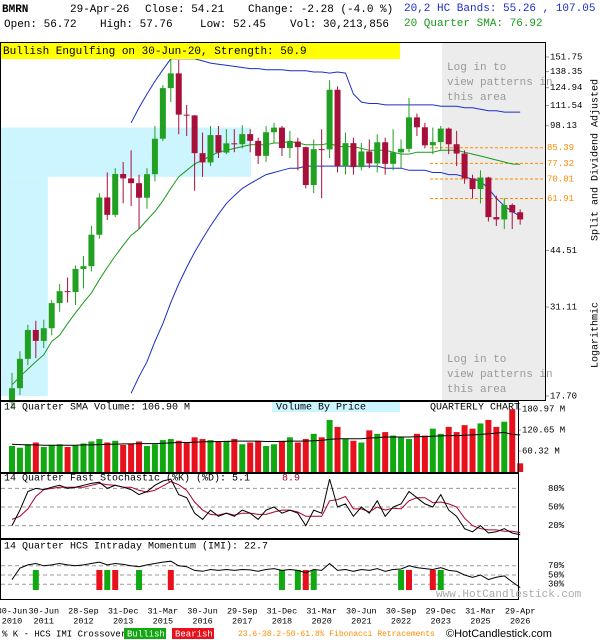 The width and height of the screenshot is (600, 640). What do you see at coordinates (563, 126) in the screenshot?
I see `y-tick-label: 98.13` at bounding box center [563, 126].